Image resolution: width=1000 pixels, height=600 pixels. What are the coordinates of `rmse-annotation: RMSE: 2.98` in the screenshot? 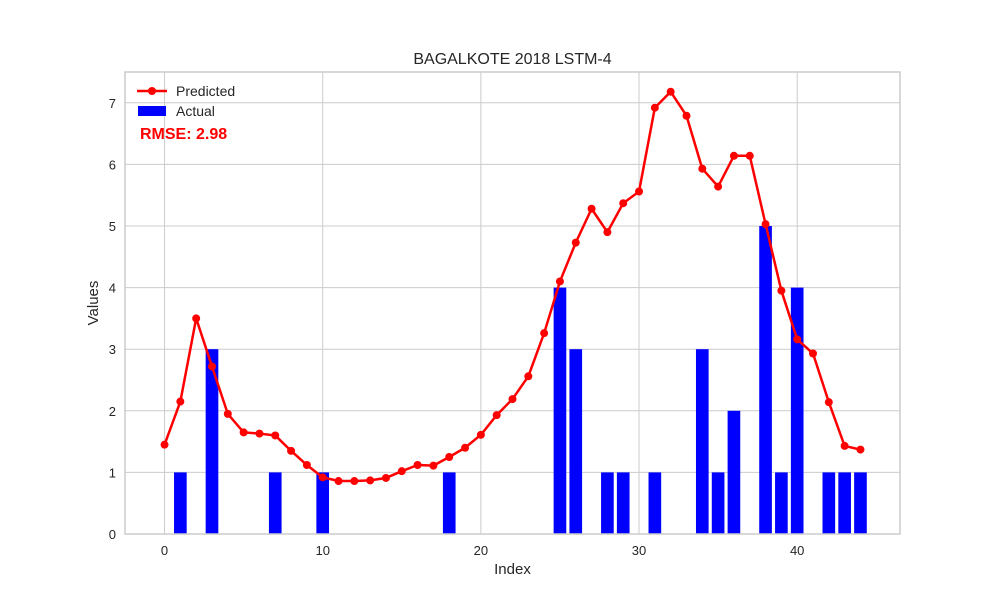 It's located at (183, 134).